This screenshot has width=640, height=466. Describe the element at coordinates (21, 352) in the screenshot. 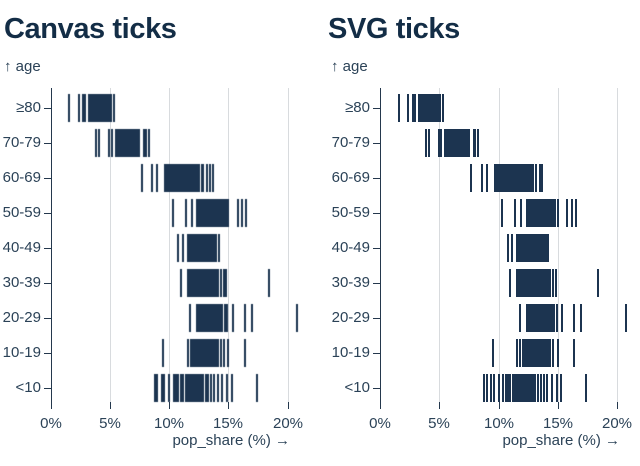

I see `y-tick-label: 10-19` at that location.